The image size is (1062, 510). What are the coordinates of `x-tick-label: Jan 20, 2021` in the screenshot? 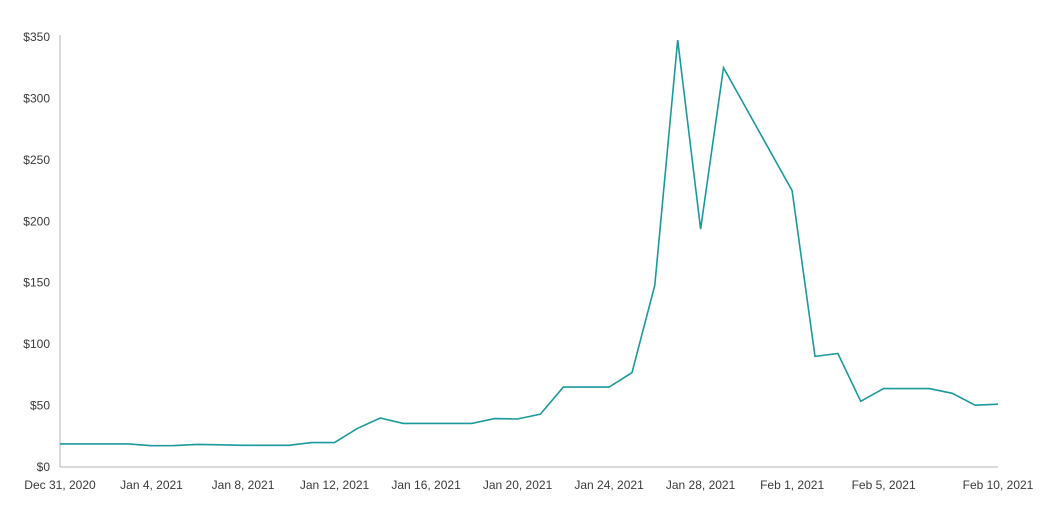 It's located at (518, 485).